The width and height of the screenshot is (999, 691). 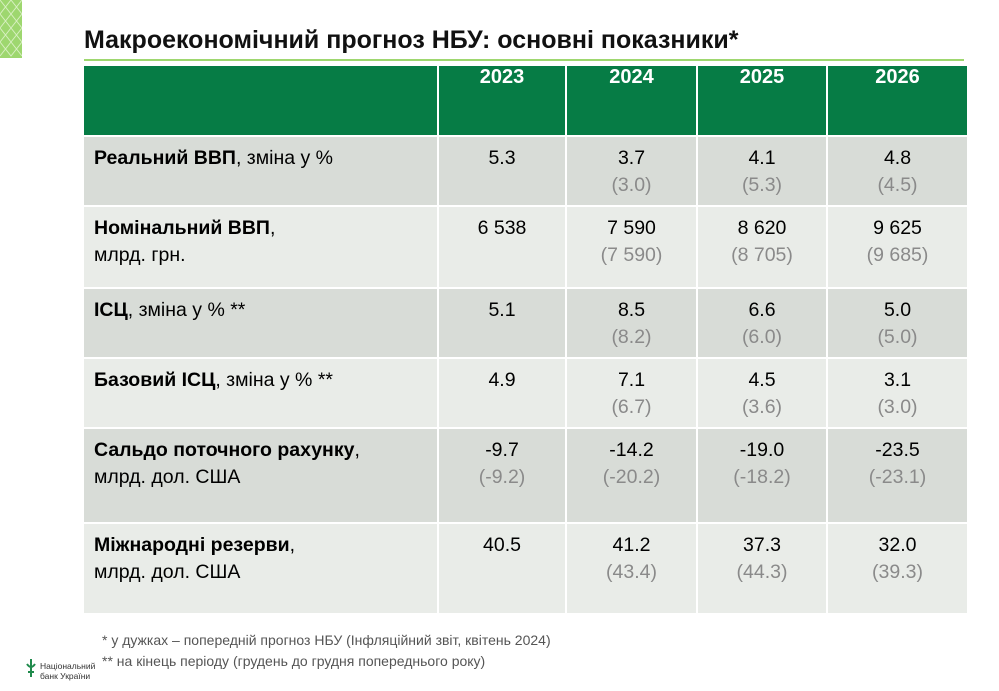 What do you see at coordinates (155, 380) in the screenshot?
I see `row-label-bold: Базовий ІСЦ` at bounding box center [155, 380].